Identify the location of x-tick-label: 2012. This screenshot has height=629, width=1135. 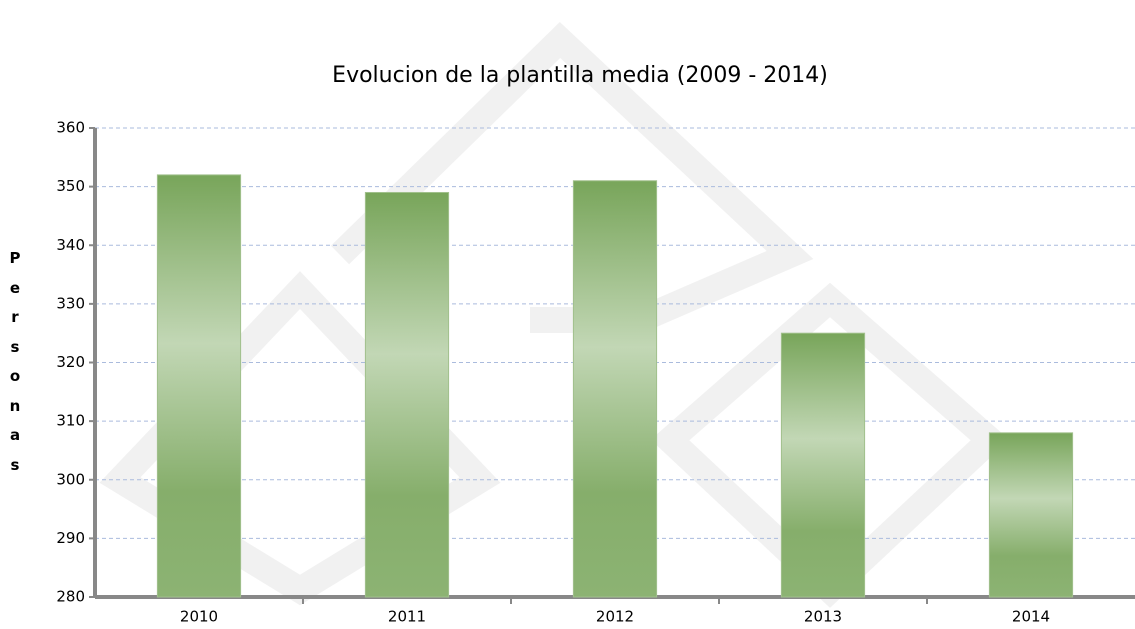
(615, 617).